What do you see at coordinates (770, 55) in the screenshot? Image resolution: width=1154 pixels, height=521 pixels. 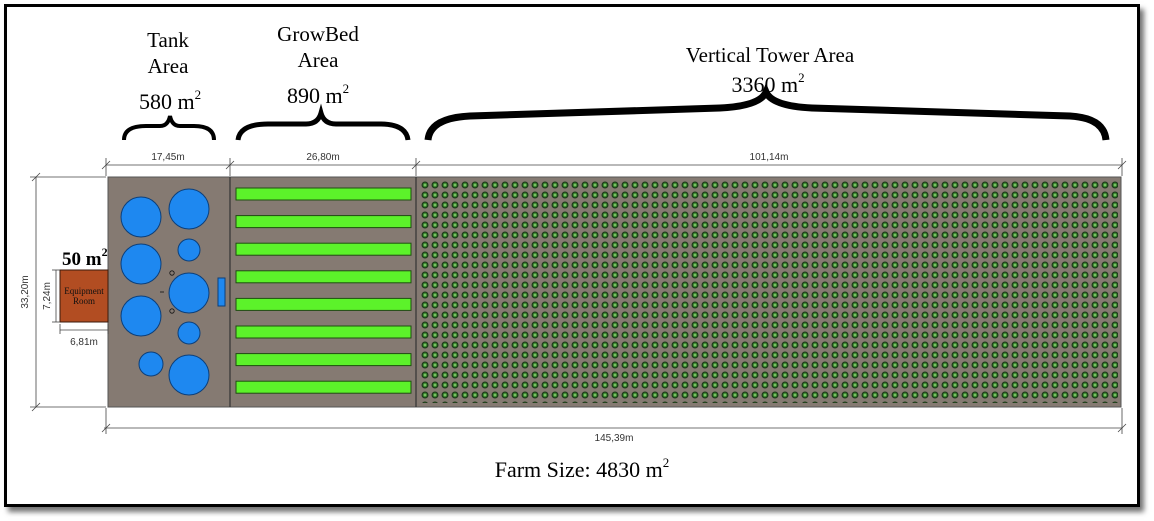 I see `tower-area-title: Vertical Tower Area` at bounding box center [770, 55].